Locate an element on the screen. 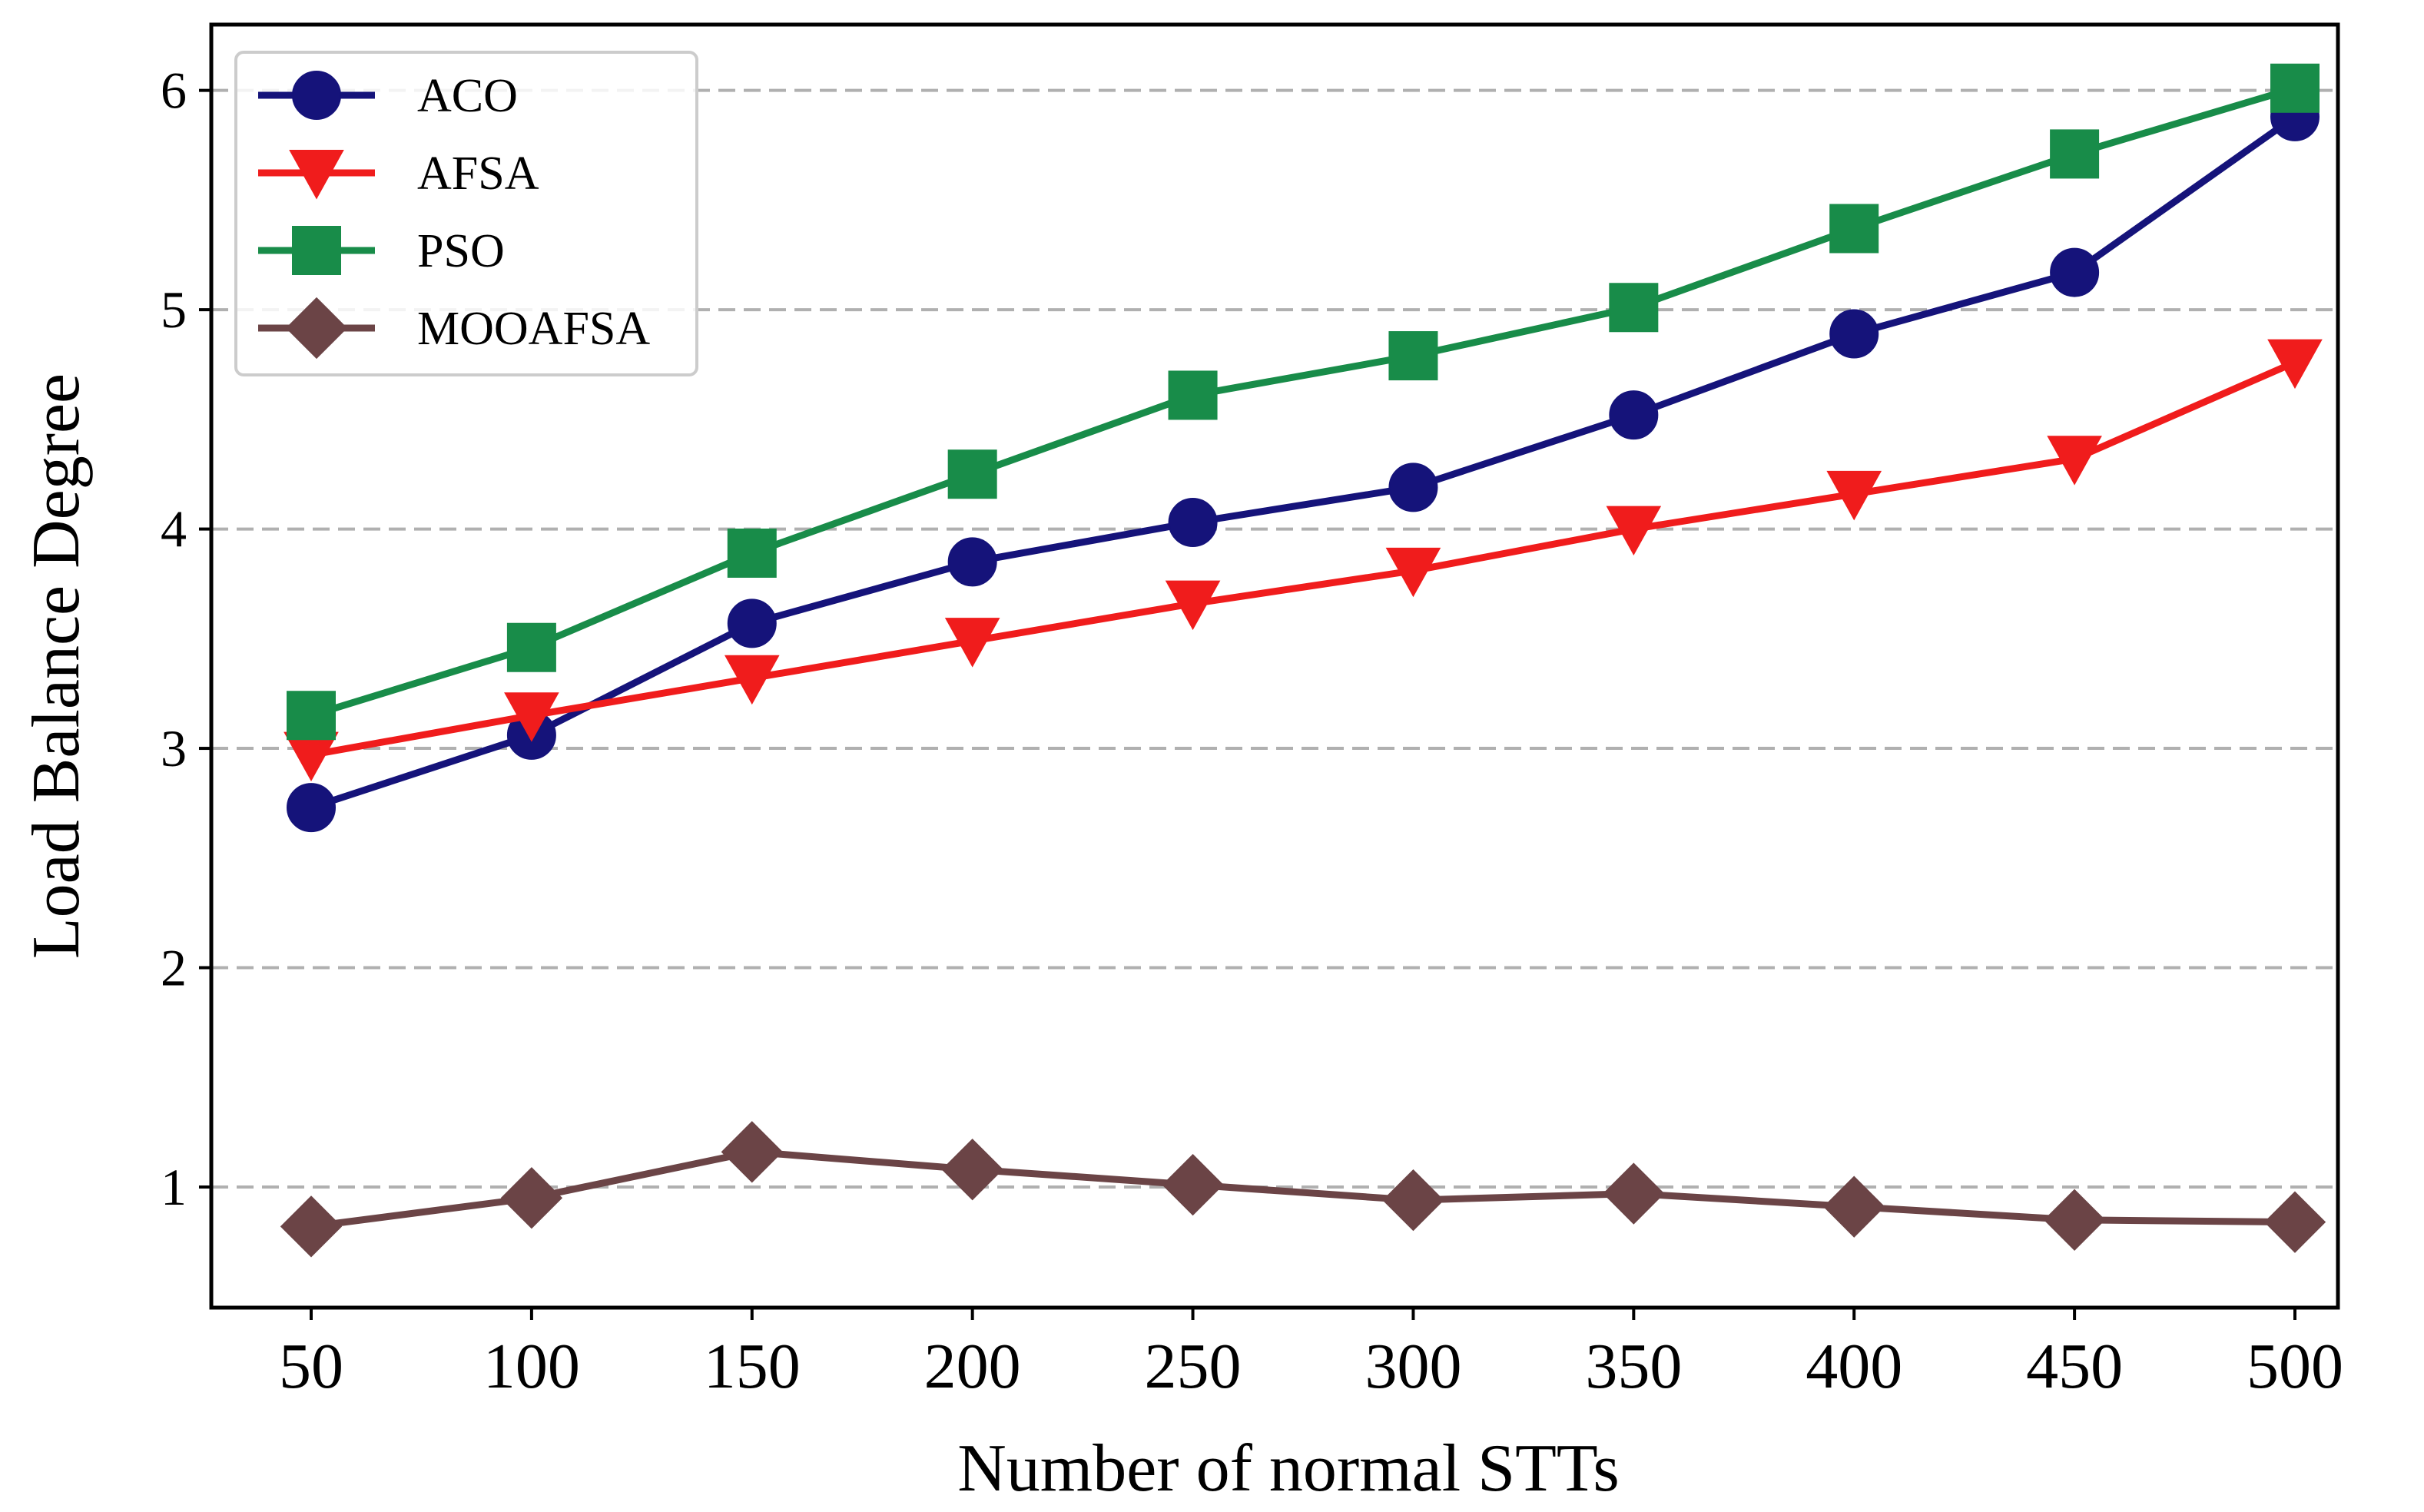 The width and height of the screenshot is (2424, 1512). x-tick-label: 200 is located at coordinates (972, 1366).